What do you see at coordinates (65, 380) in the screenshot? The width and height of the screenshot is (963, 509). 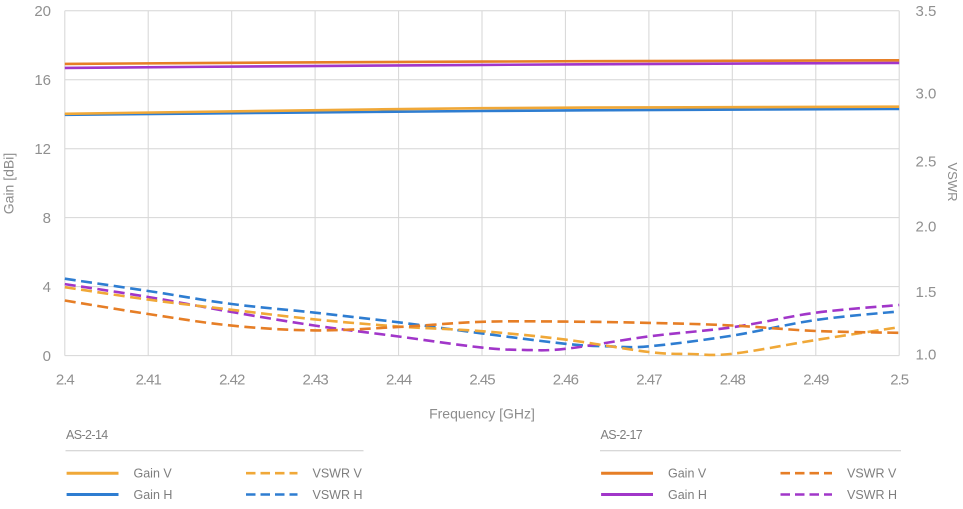 I see `svg-text: 2.4` at bounding box center [65, 380].